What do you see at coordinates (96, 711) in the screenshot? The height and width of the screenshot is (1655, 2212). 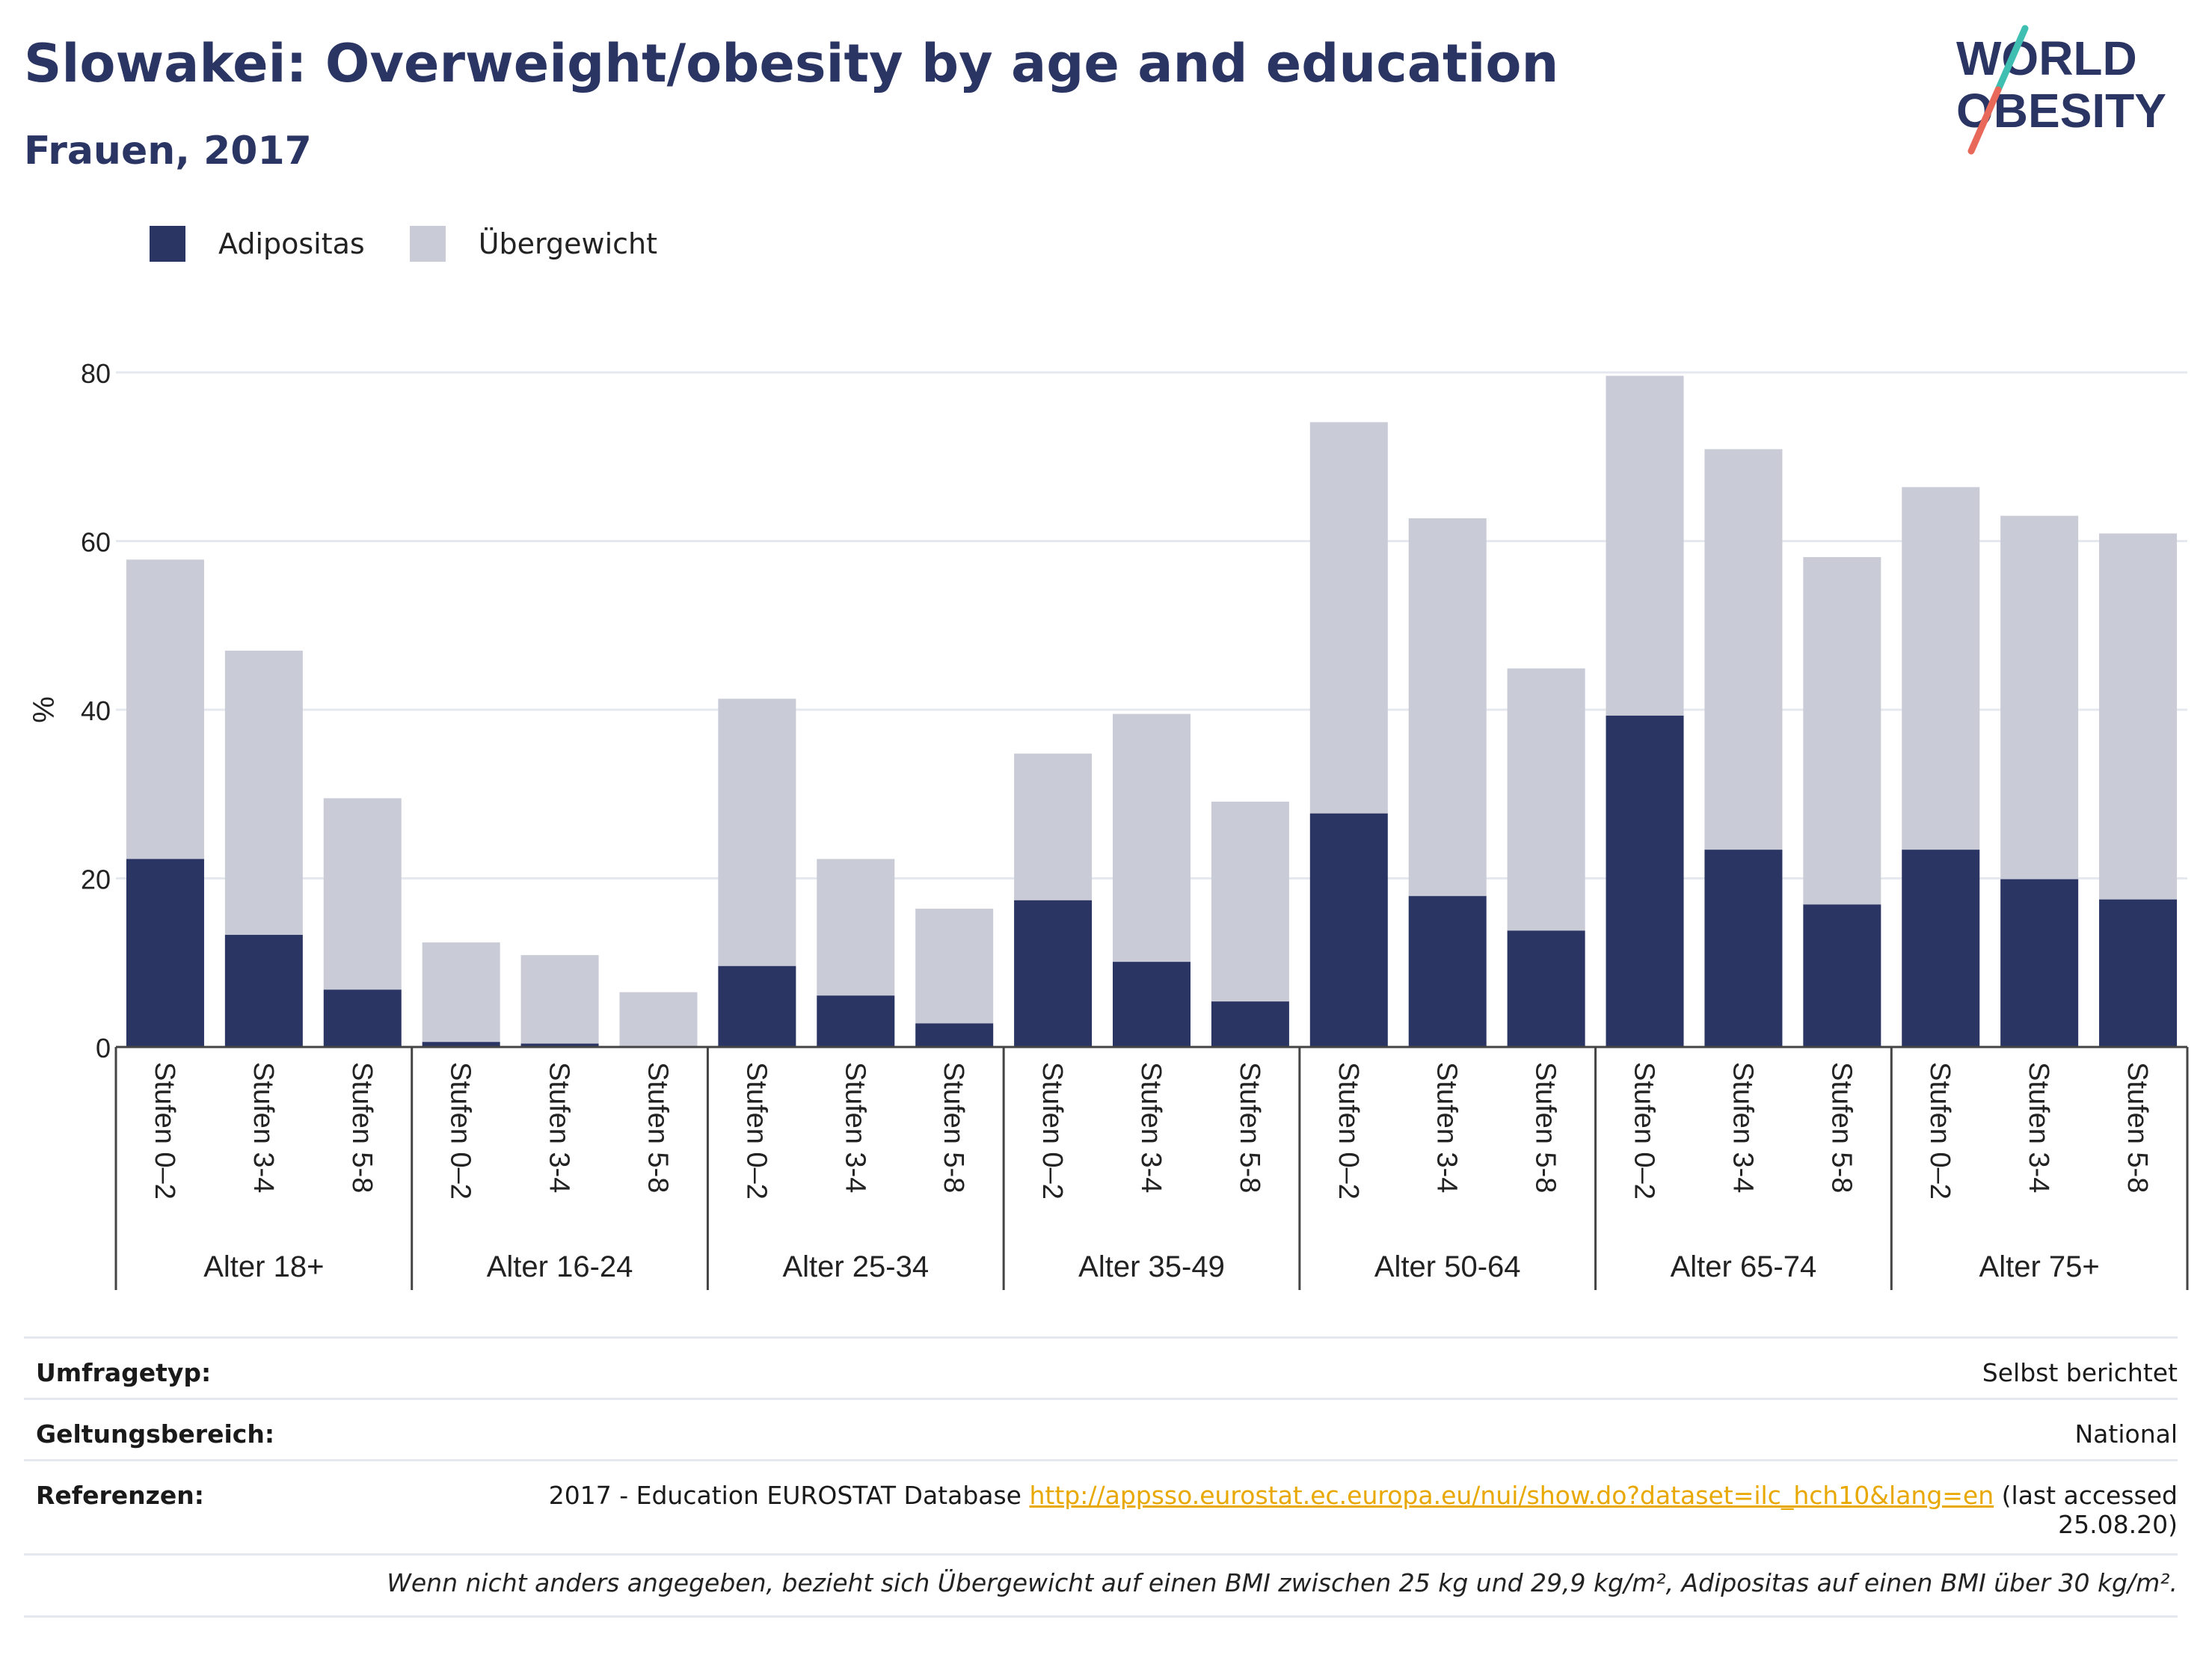 I see `y-tick-label: 40` at bounding box center [96, 711].